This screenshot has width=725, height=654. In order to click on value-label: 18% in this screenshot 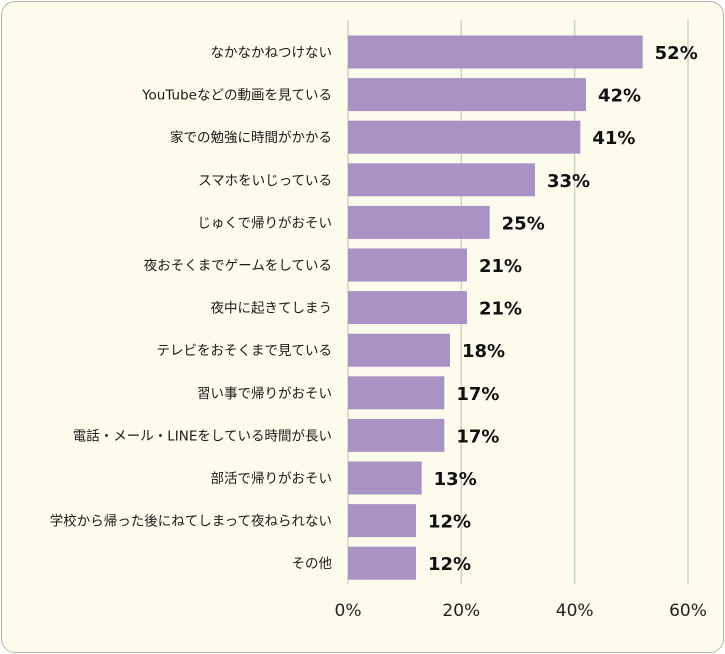, I will do `click(483, 351)`.